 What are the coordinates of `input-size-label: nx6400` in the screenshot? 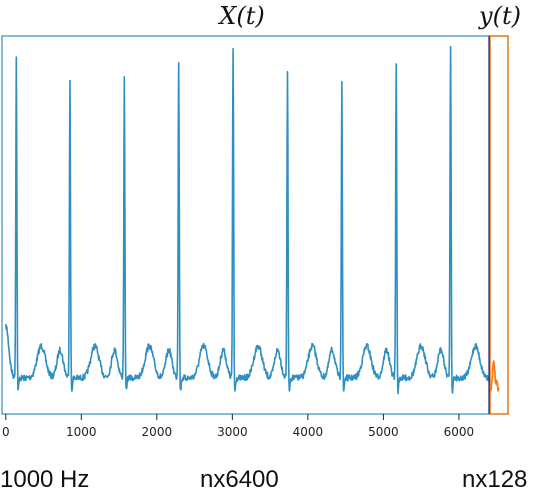 It's located at (239, 479).